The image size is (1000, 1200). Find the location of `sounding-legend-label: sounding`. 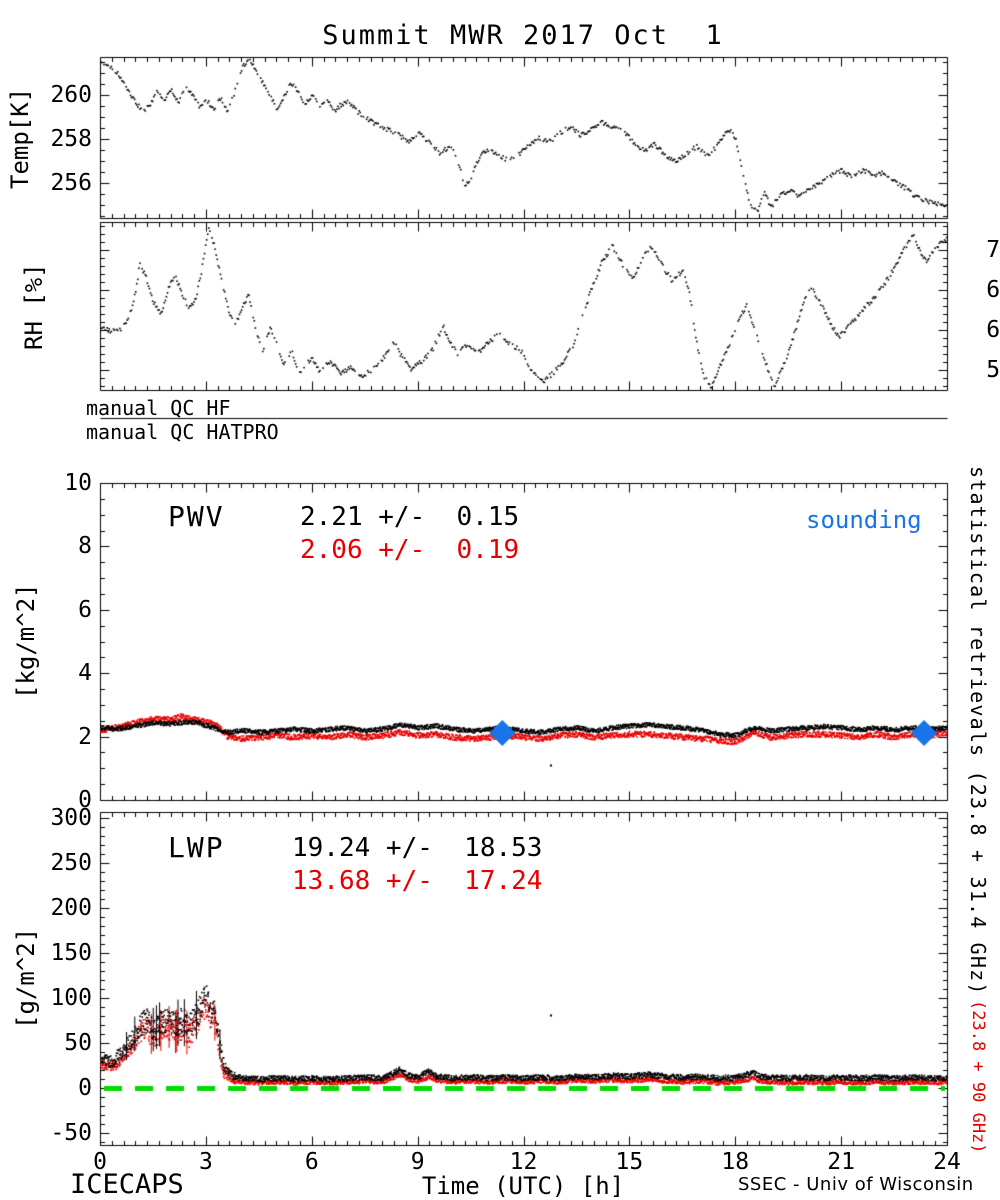

sounding-legend-label: sounding is located at coordinates (864, 520).